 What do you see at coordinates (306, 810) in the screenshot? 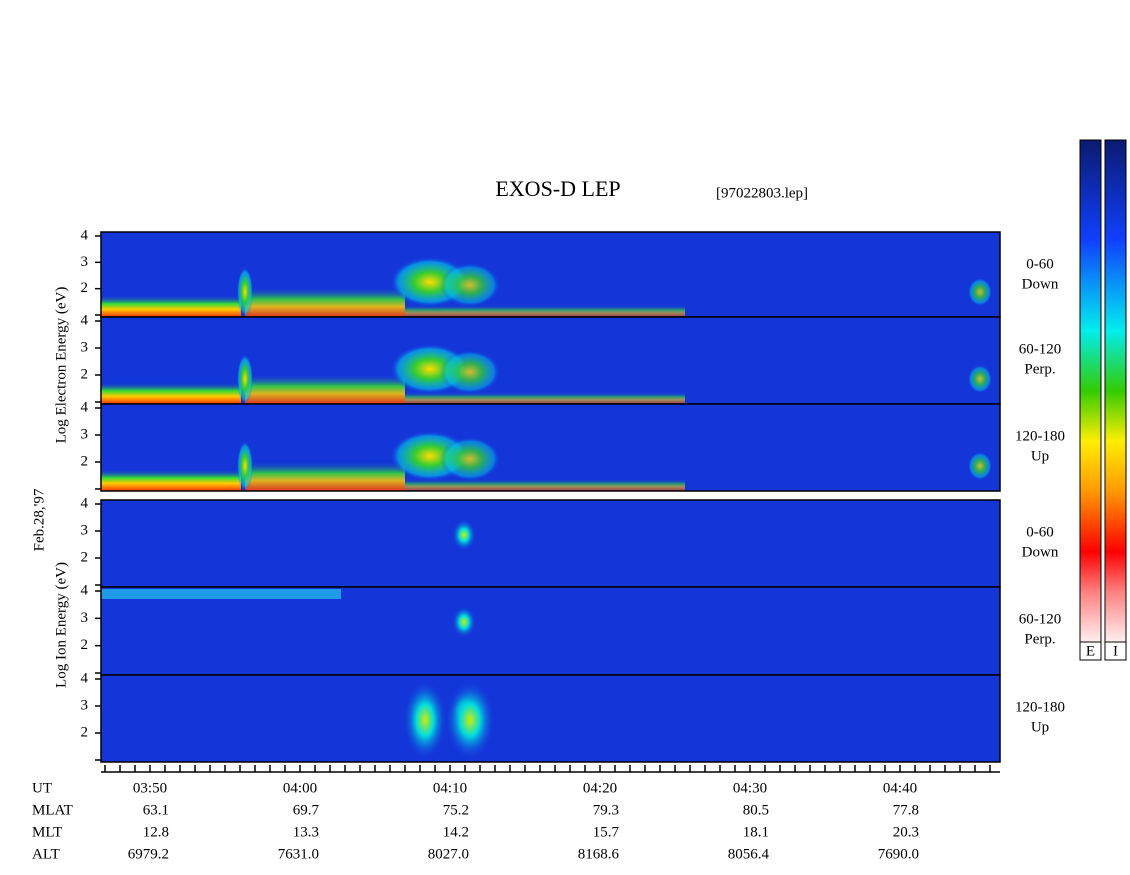
I see `row-value: 69.7` at bounding box center [306, 810].